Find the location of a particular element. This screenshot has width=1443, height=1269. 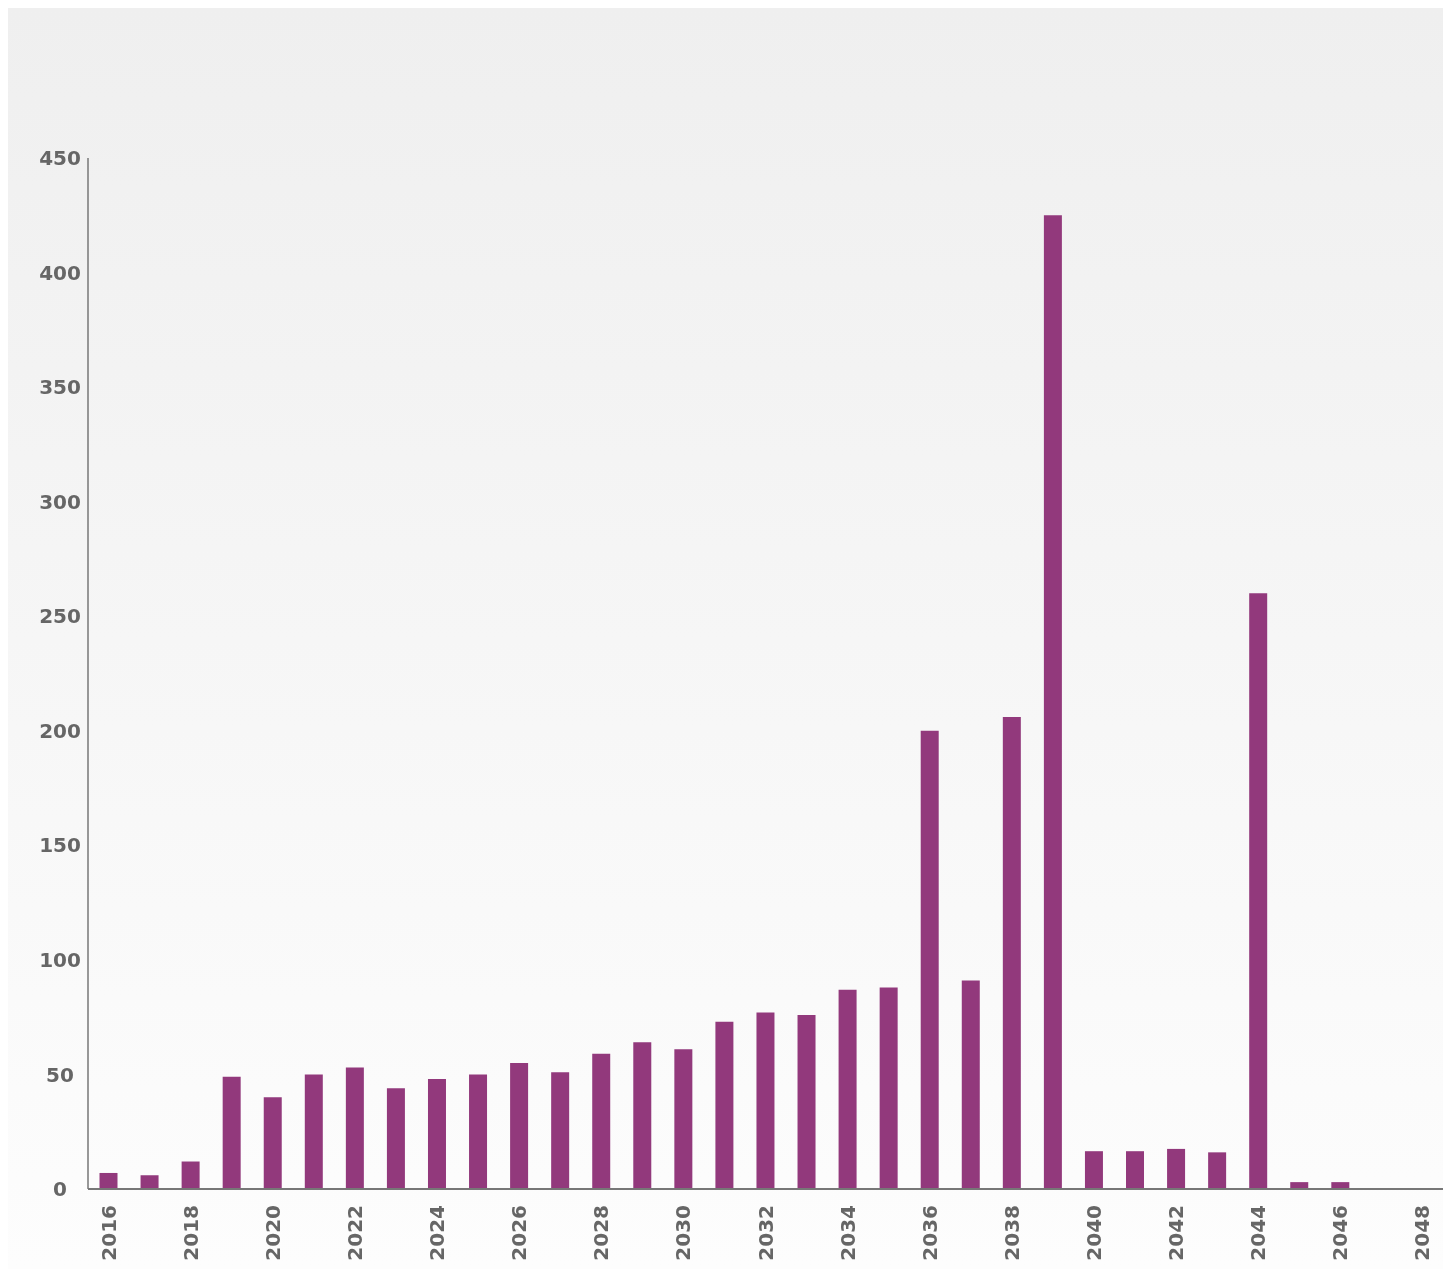

y-tick-label: 150 is located at coordinates (60, 845).